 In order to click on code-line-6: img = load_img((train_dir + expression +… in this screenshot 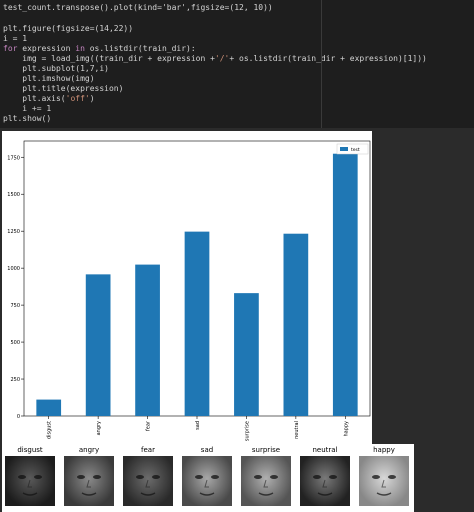, I will do `click(215, 58)`.